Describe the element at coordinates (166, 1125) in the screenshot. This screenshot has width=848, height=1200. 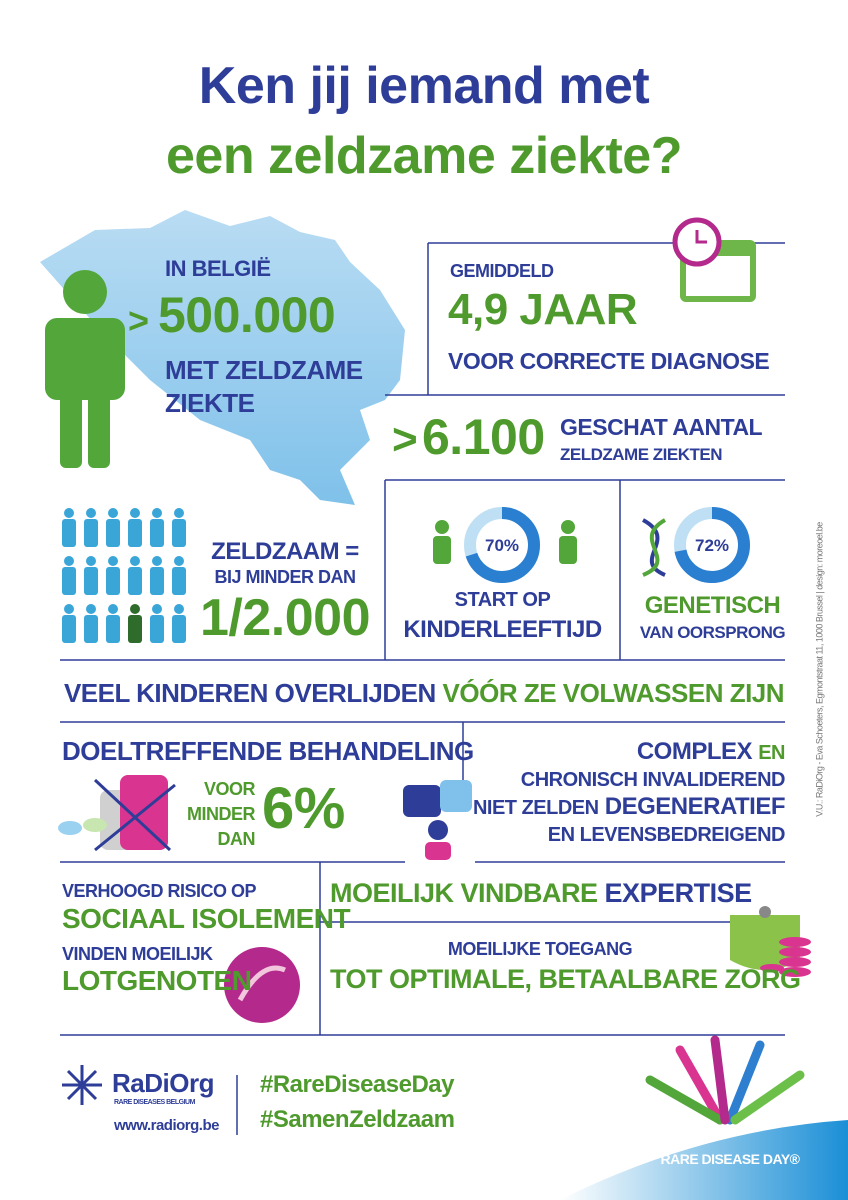
I see `url: www.radiorg.be` at that location.